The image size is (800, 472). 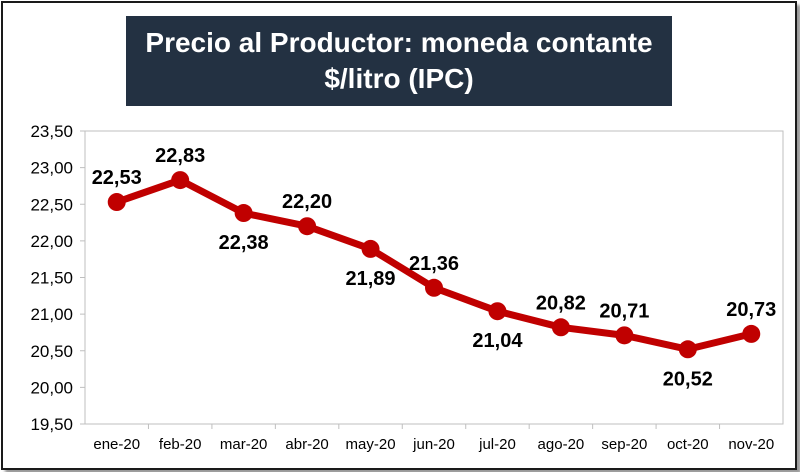 I want to click on chart-subtitle: $/litro (IPC), so click(x=399, y=78).